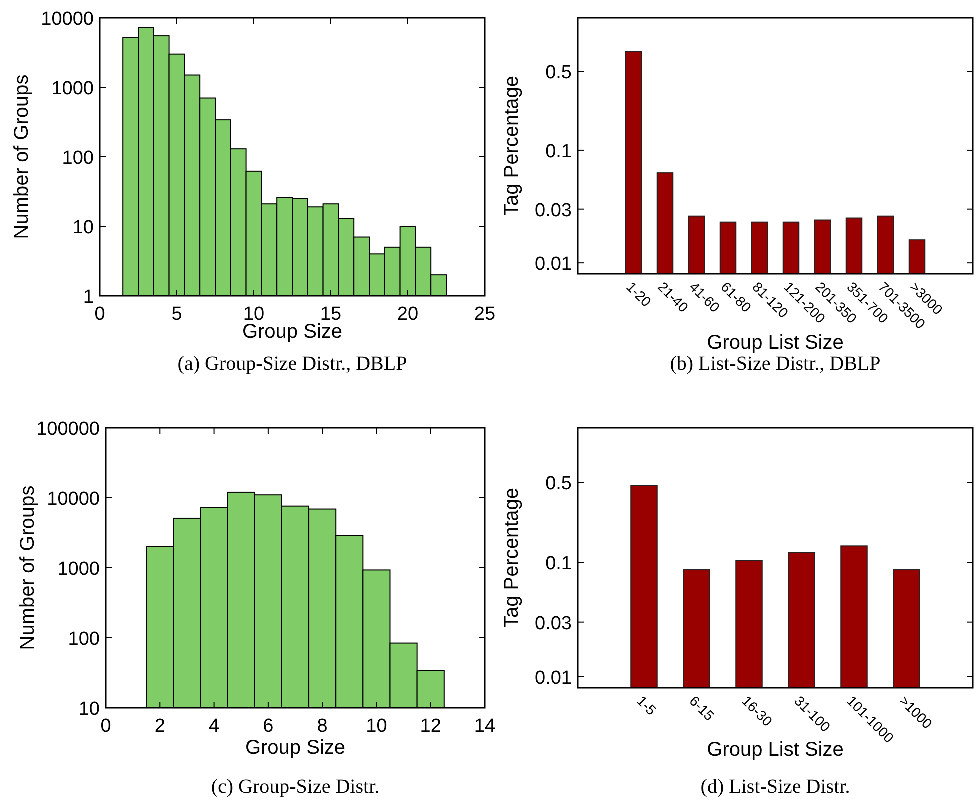  Describe the element at coordinates (431, 726) in the screenshot. I see `x-tick-label: 12` at that location.